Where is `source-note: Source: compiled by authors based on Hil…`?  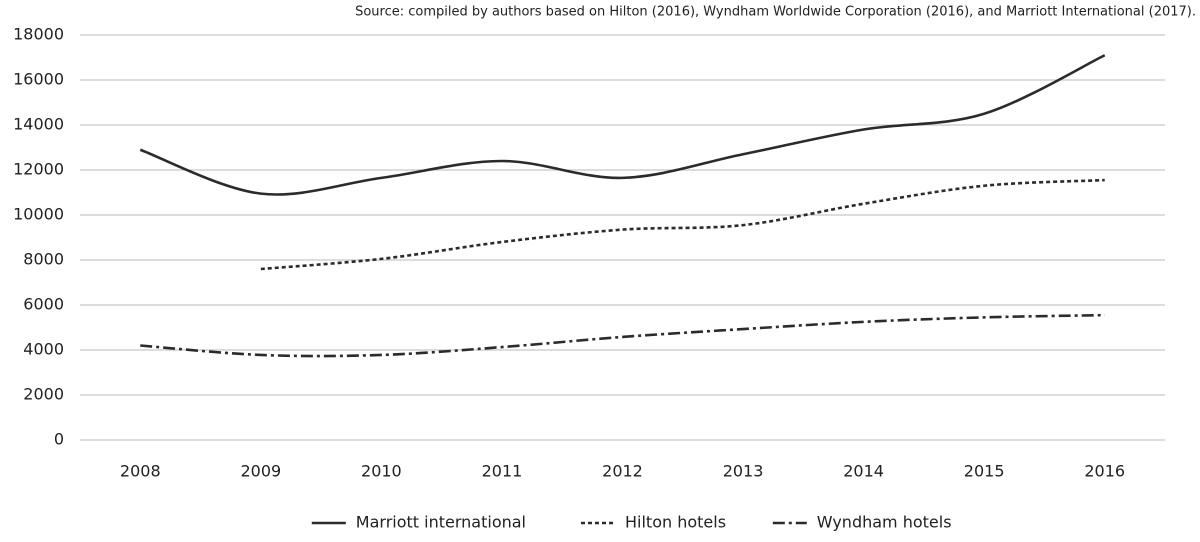 source-note: Source: compiled by authors based on Hil… is located at coordinates (775, 12).